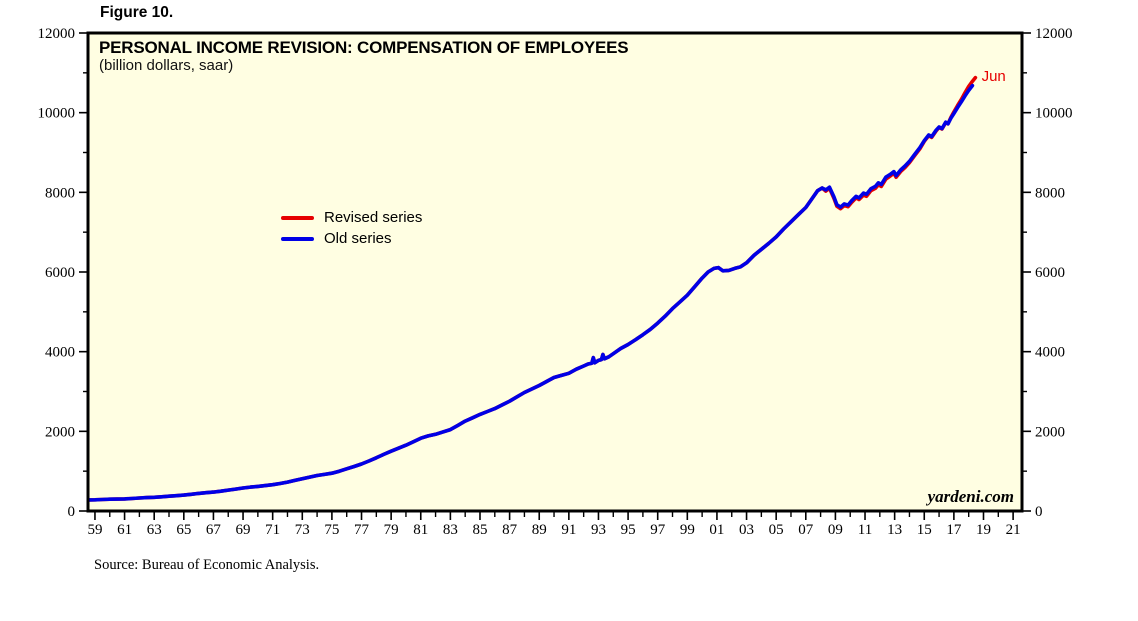 This screenshot has width=1138, height=621. I want to click on svg-text: 11, so click(865, 530).